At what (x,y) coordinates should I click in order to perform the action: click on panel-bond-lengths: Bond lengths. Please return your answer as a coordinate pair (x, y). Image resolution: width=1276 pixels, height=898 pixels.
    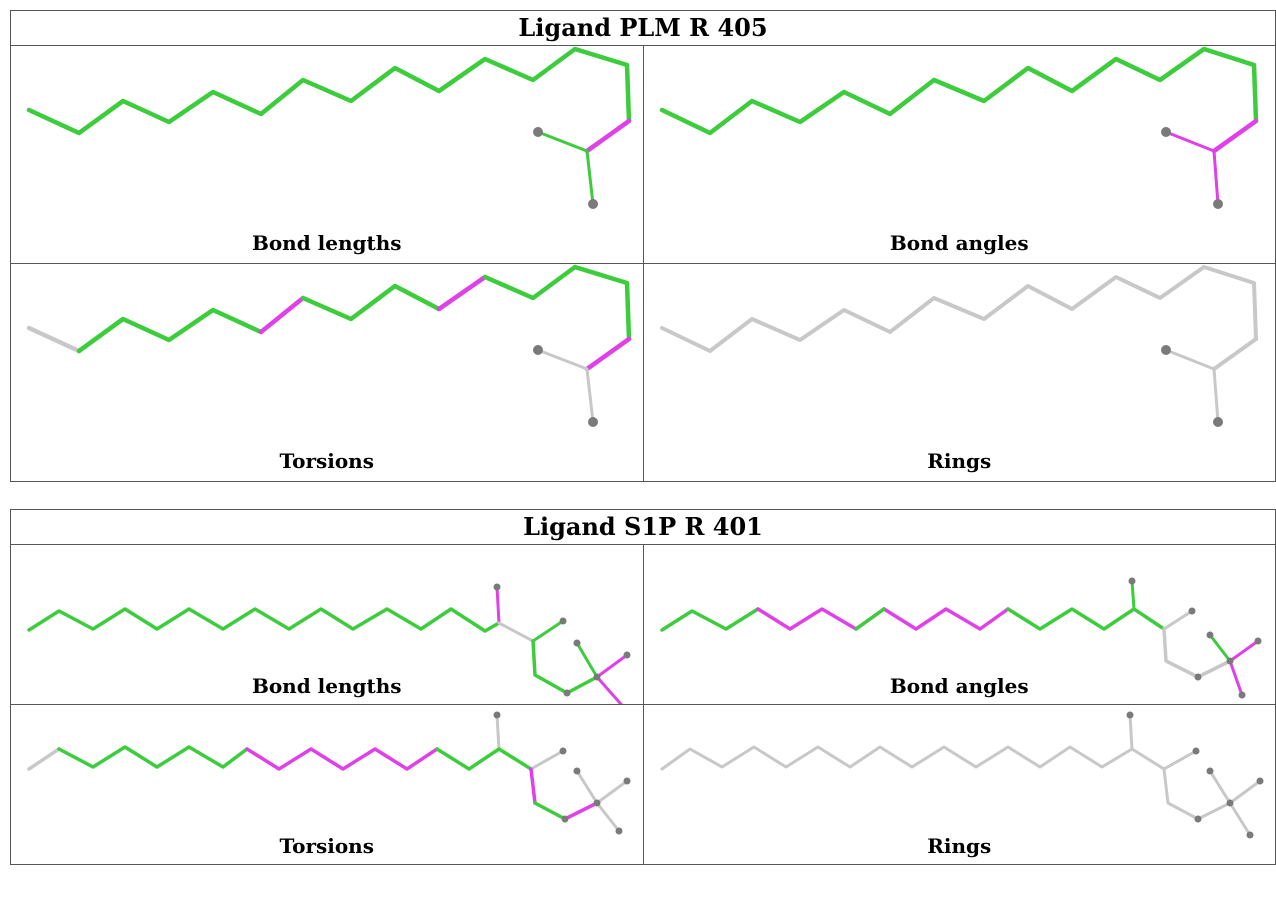
    Looking at the image, I should click on (327, 624).